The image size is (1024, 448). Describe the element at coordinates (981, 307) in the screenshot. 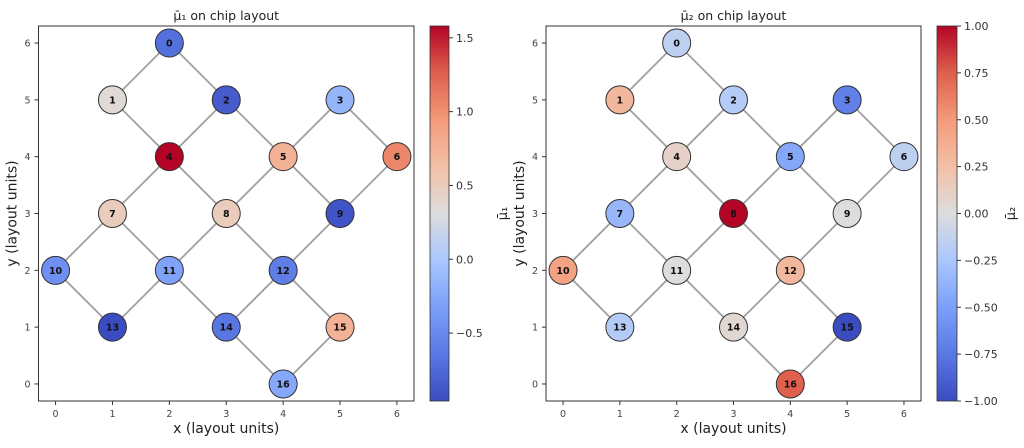

I see `colorbar-tick-label: −0.50` at that location.